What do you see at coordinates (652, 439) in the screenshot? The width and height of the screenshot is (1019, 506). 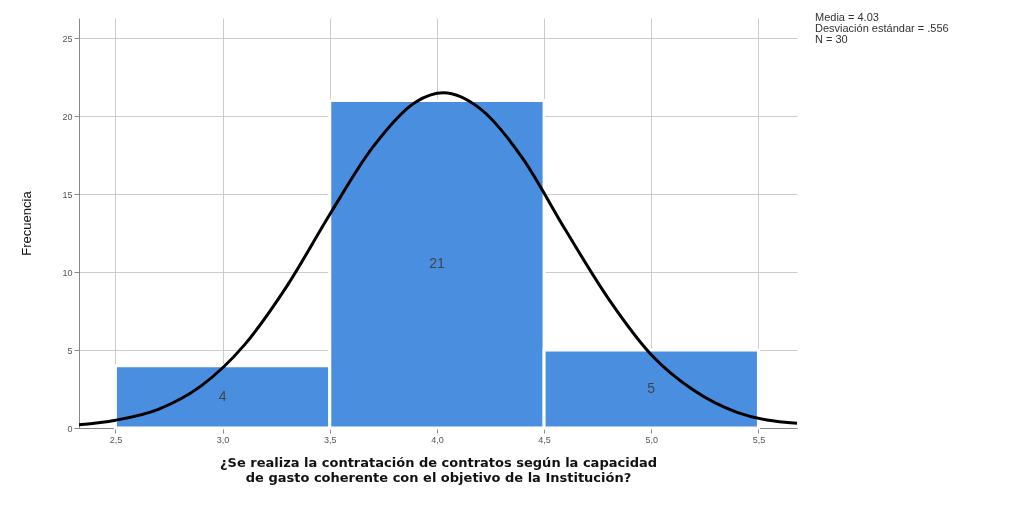 I see `x-tick-label: 5,0` at bounding box center [652, 439].